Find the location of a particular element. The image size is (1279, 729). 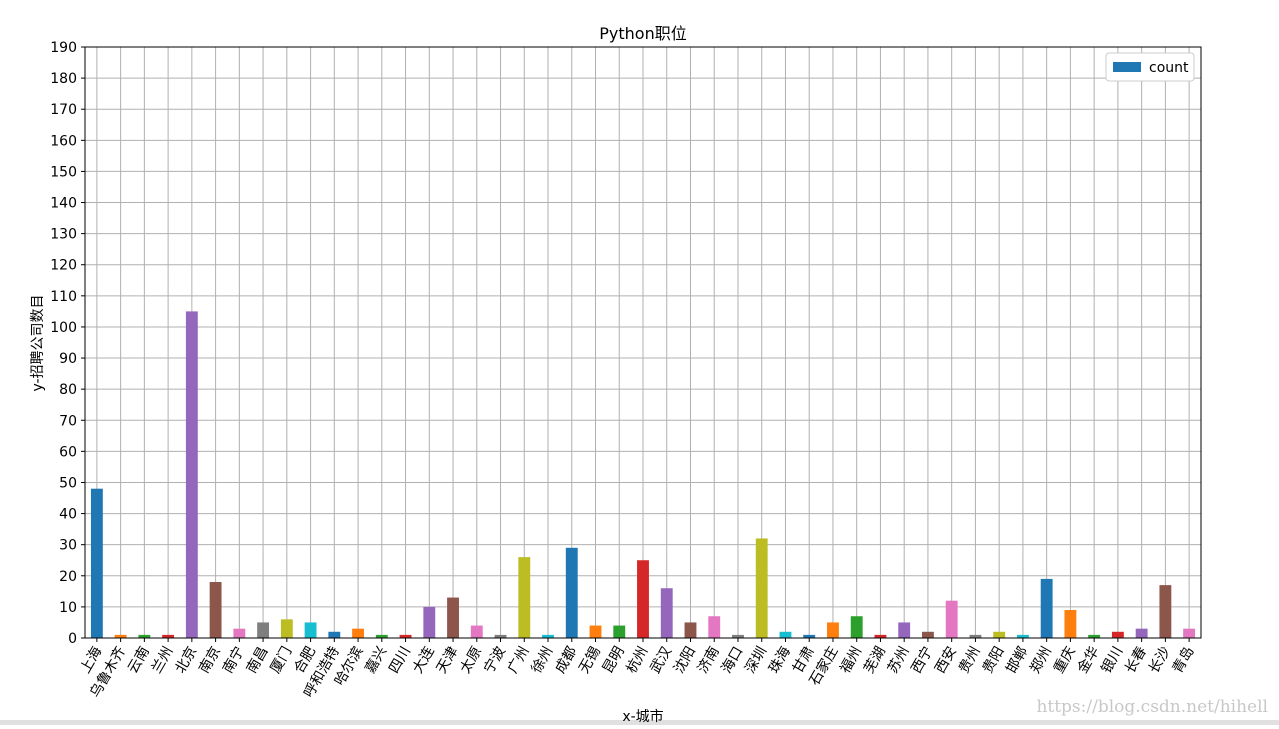

legend-label: count is located at coordinates (1169, 68).